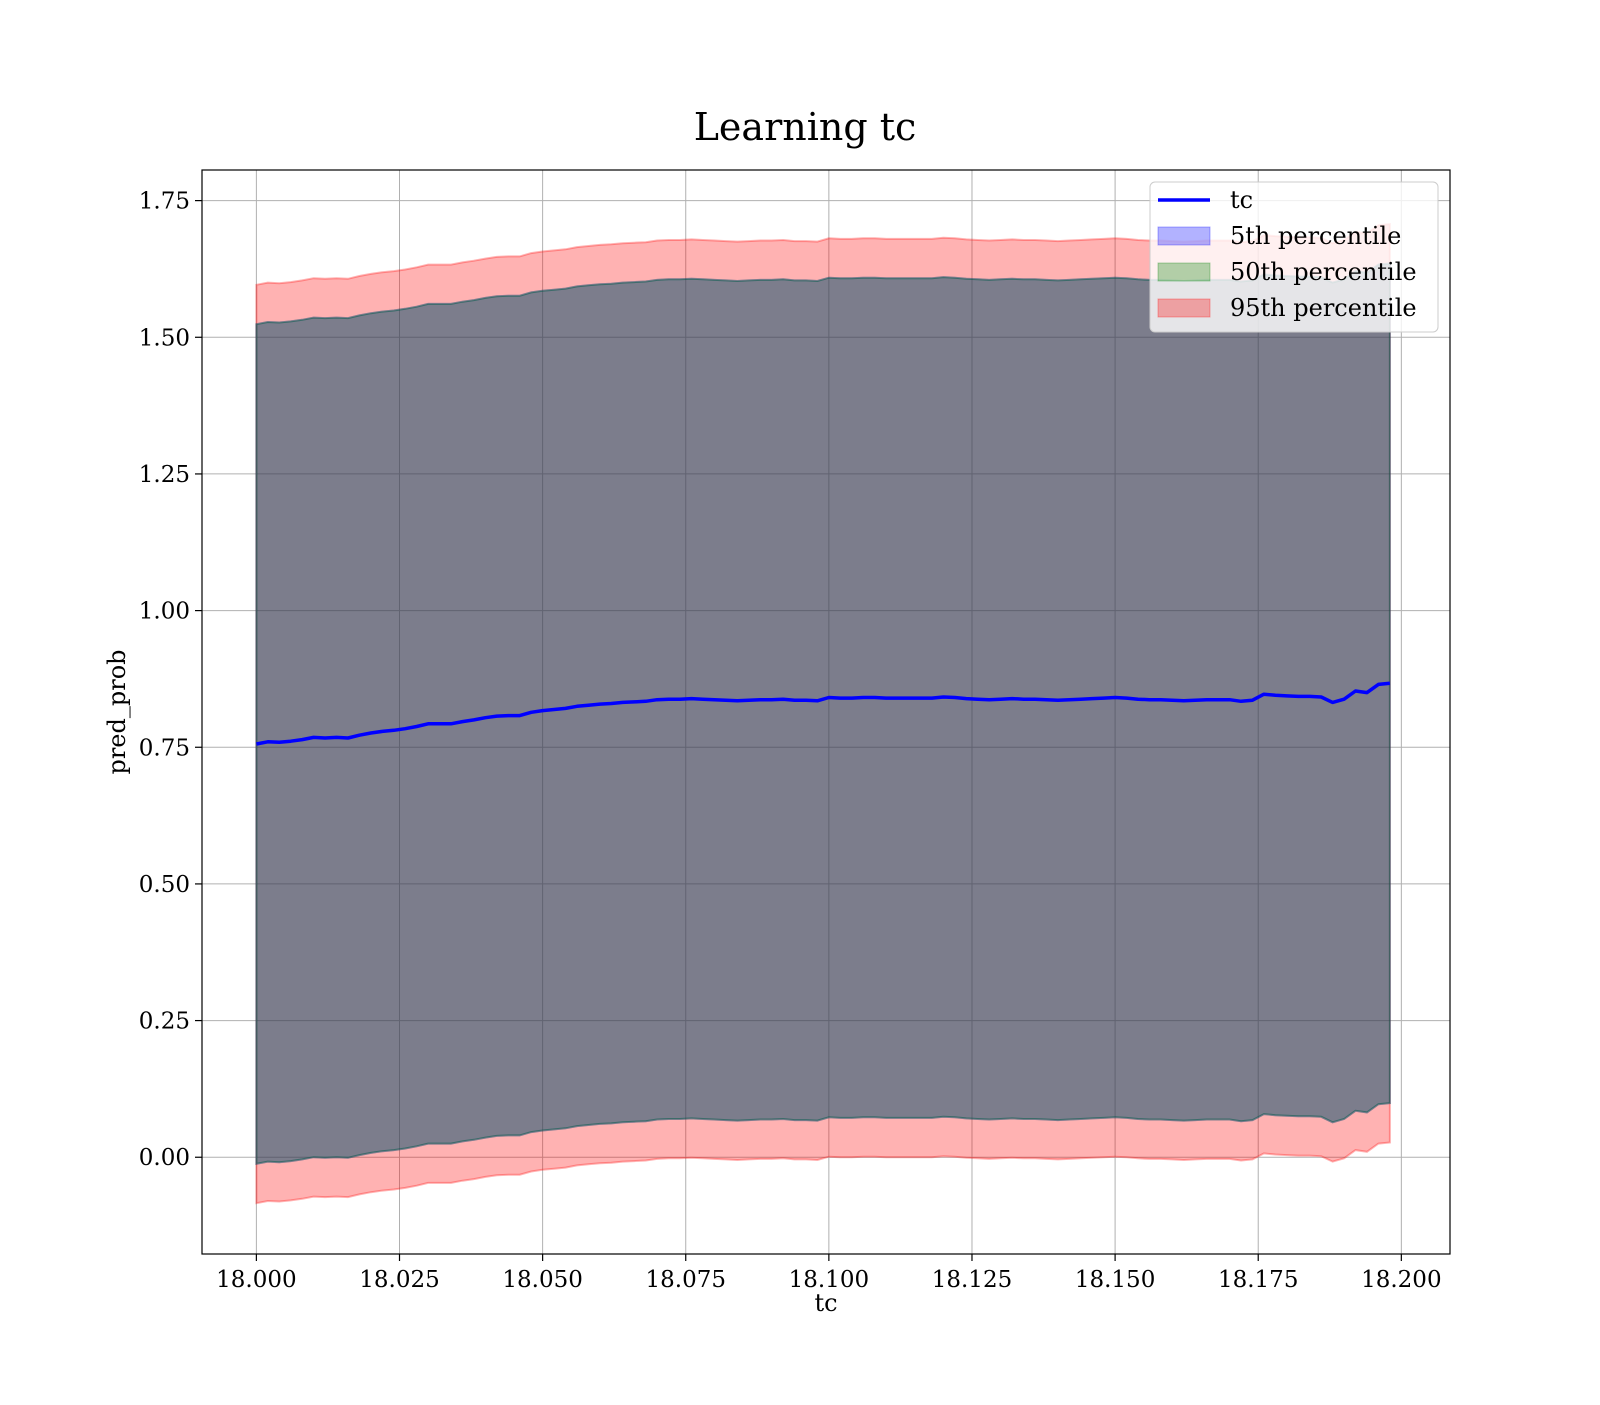 Image resolution: width=1600 pixels, height=1405 pixels. Describe the element at coordinates (256, 1280) in the screenshot. I see `x-tick-label: 18.000` at that location.